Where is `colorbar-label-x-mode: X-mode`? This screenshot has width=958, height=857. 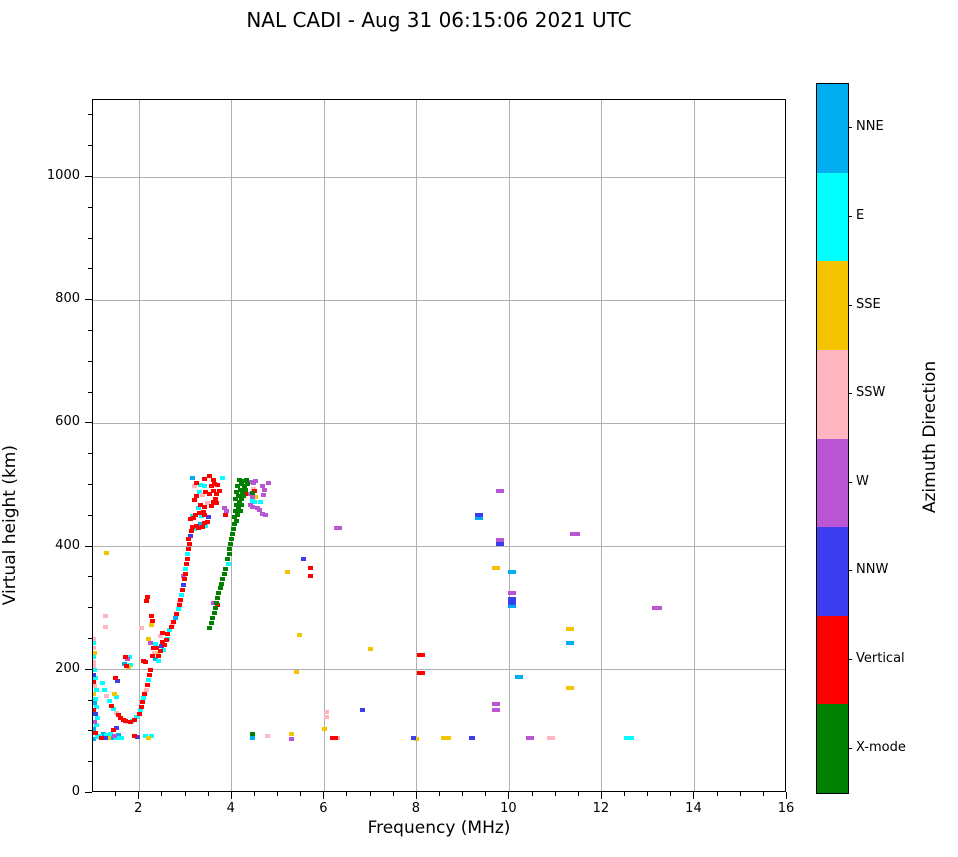
colorbar-label-x-mode: X-mode is located at coordinates (881, 747).